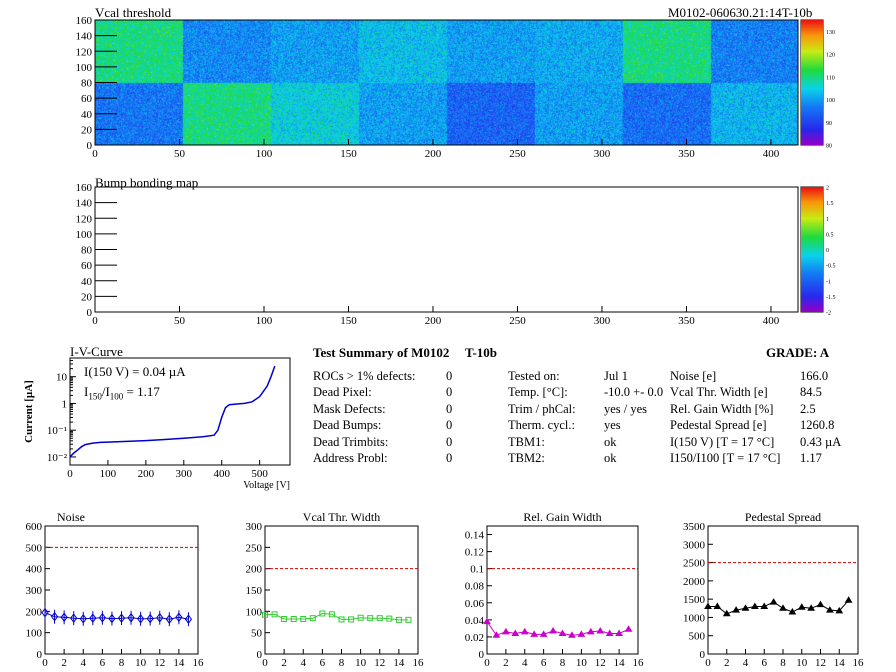  Describe the element at coordinates (746, 663) in the screenshot. I see `plot-pedestal-spread-x-tick-label: 4` at that location.